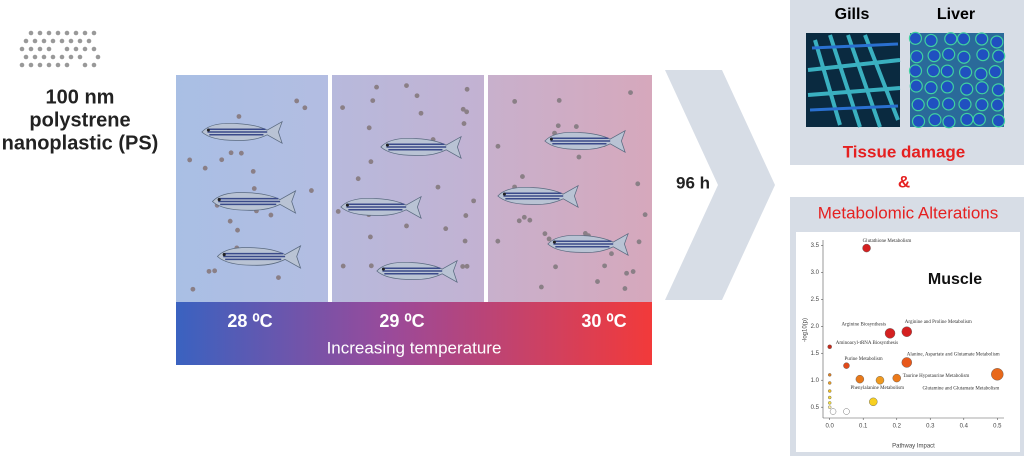  Describe the element at coordinates (815, 246) in the screenshot. I see `y-tick-label: 3.5` at that location.